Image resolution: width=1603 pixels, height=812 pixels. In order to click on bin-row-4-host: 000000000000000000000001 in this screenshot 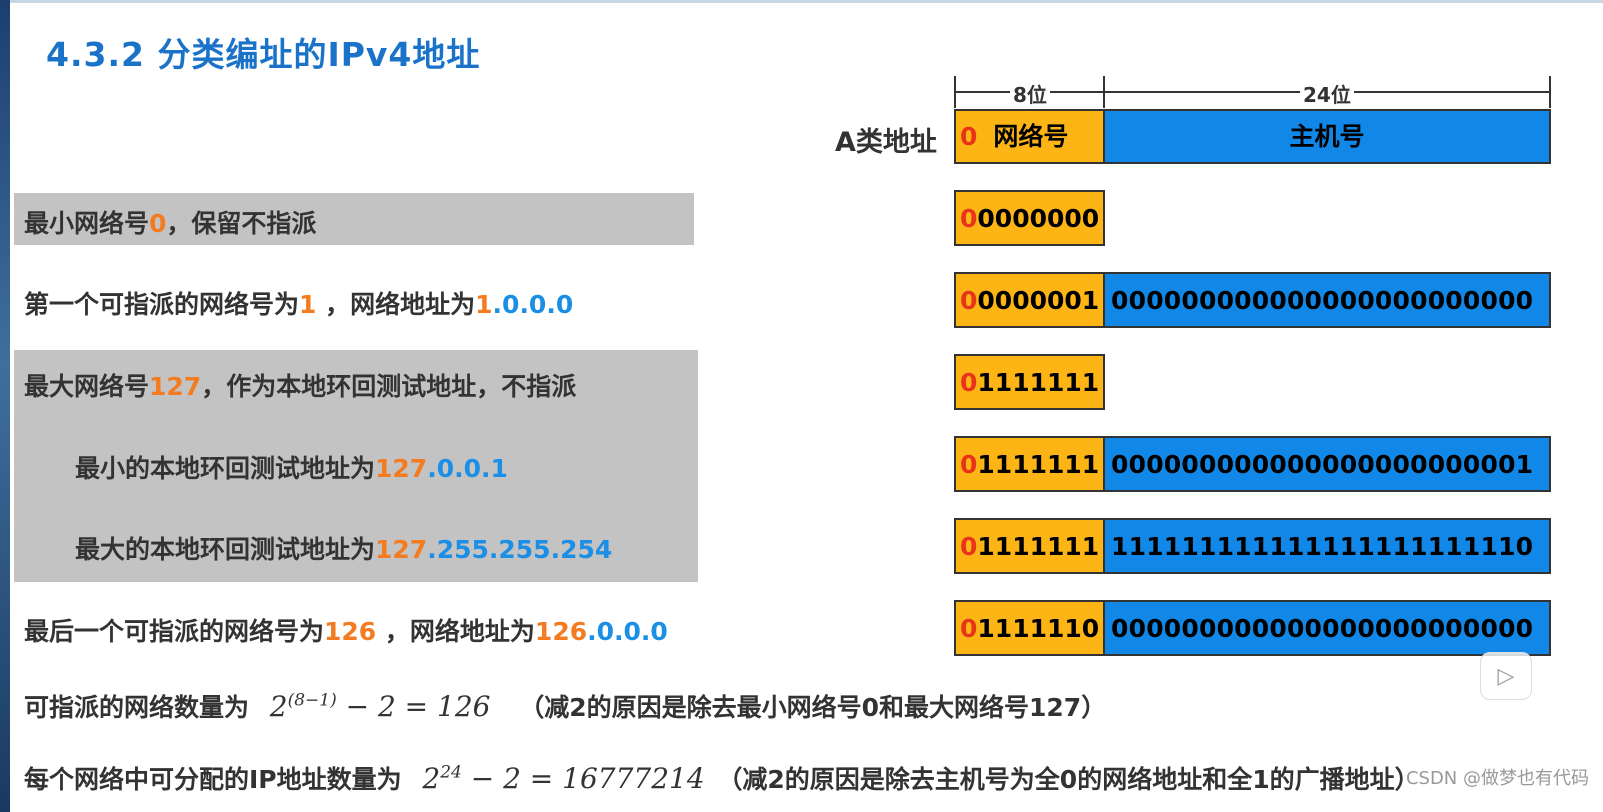, I will do `click(1327, 464)`.